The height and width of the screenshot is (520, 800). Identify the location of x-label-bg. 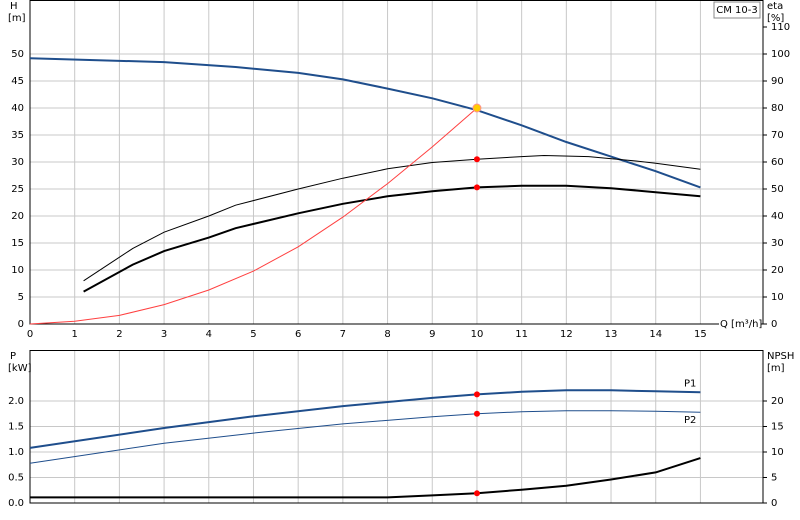
(740, 323).